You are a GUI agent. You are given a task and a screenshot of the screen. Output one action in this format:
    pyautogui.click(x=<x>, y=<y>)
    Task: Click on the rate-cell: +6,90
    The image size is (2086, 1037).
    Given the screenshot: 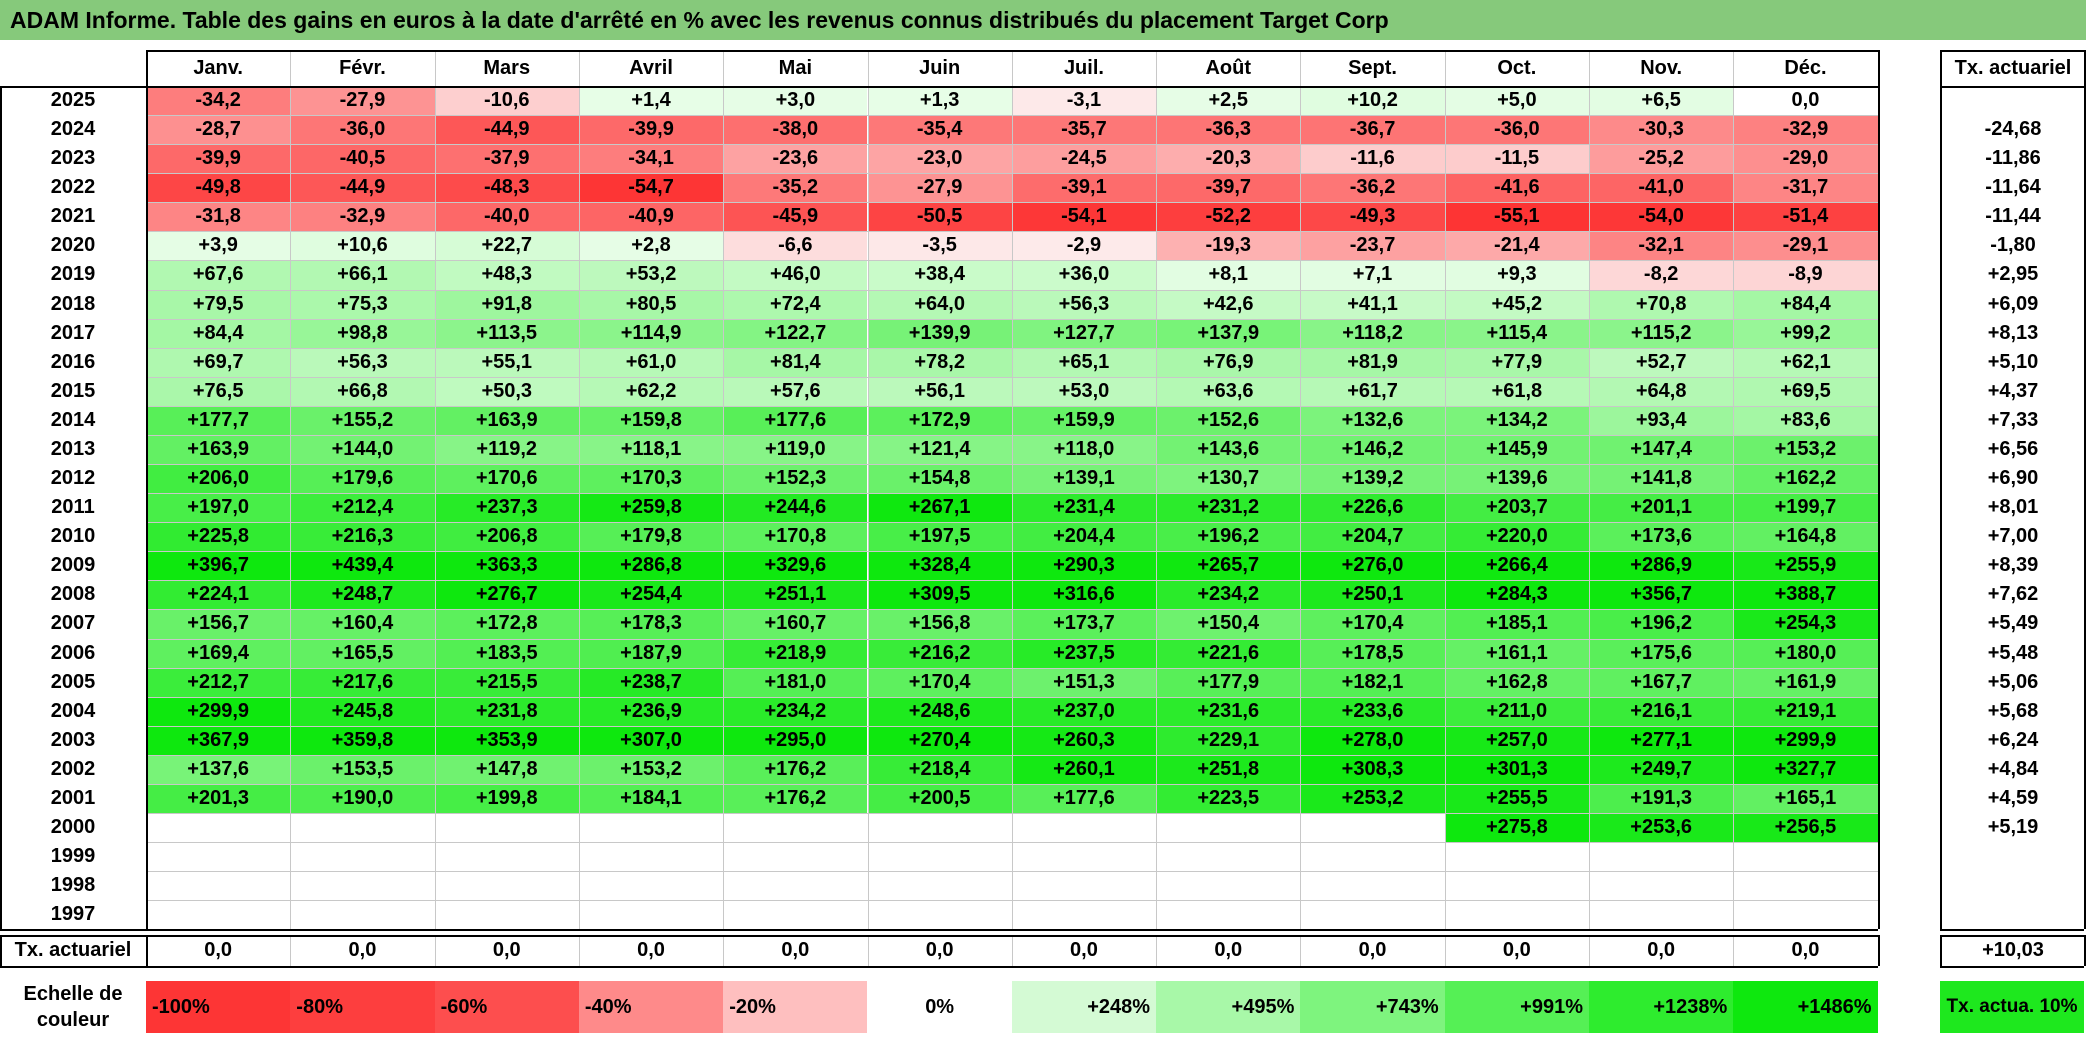 What is the action you would take?
    pyautogui.click(x=2013, y=478)
    